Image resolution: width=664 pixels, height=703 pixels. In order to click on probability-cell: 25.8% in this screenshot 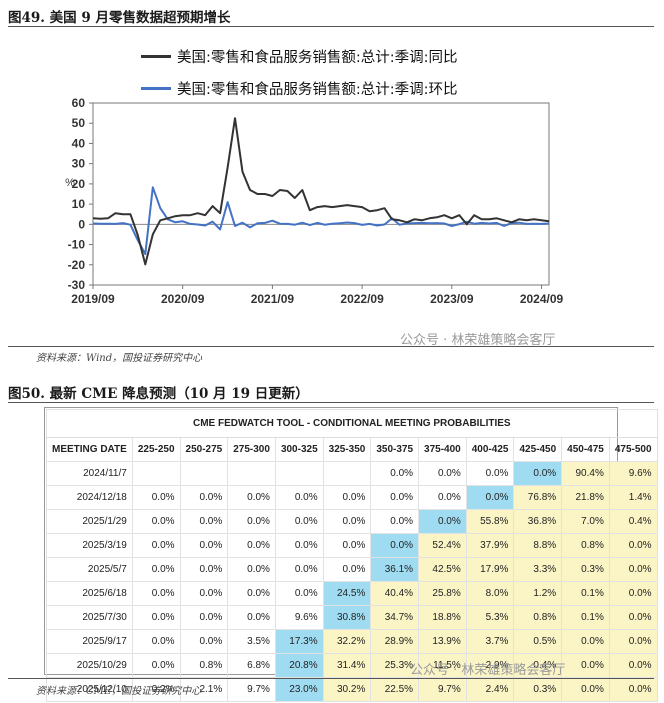, I will do `click(442, 593)`.